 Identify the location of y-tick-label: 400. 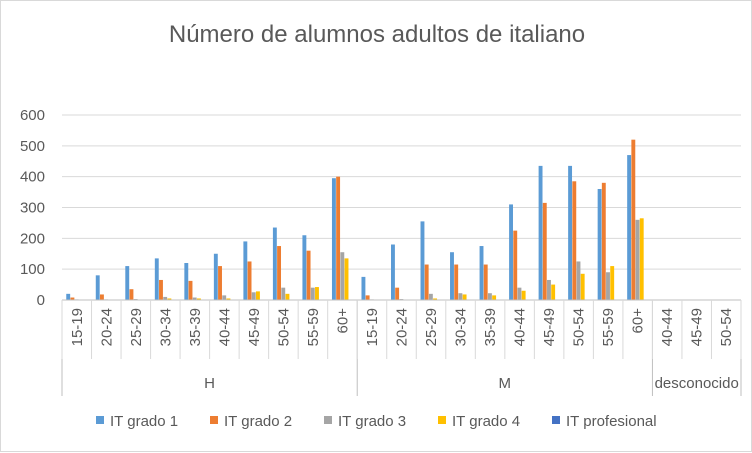
(32, 177).